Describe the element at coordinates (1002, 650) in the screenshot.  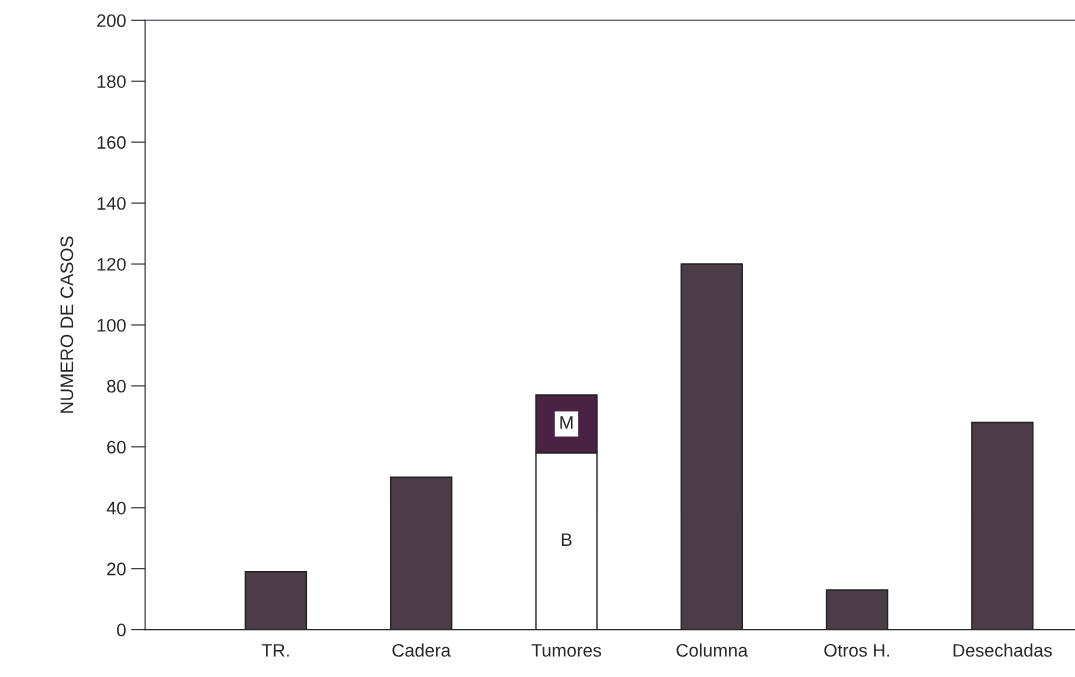
I see `x-tick-label: Desechadas` at that location.